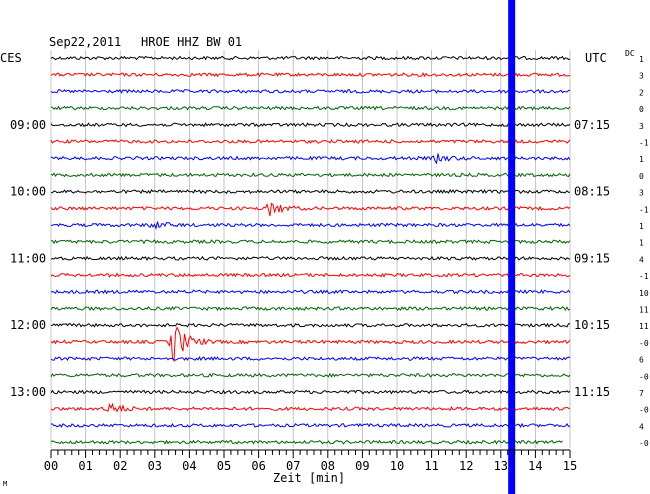 This screenshot has height=494, width=650. Describe the element at coordinates (641, 92) in the screenshot. I see `dc-offset-value: 2` at that location.